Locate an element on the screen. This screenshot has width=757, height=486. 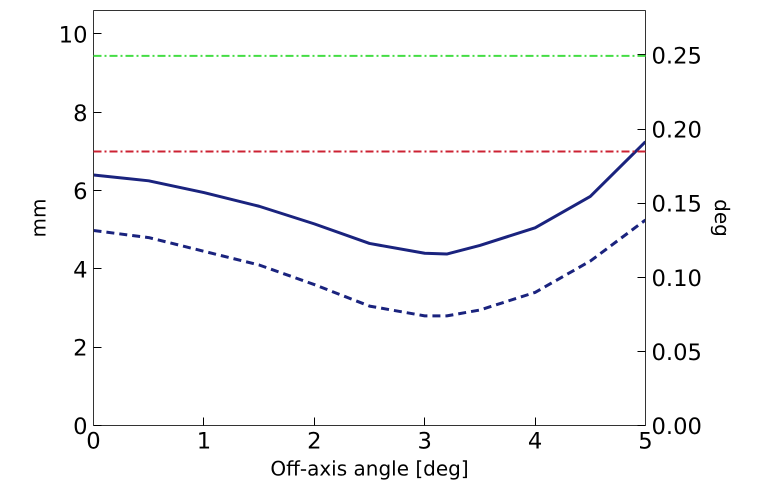
x-tick-label: 5 is located at coordinates (645, 441).